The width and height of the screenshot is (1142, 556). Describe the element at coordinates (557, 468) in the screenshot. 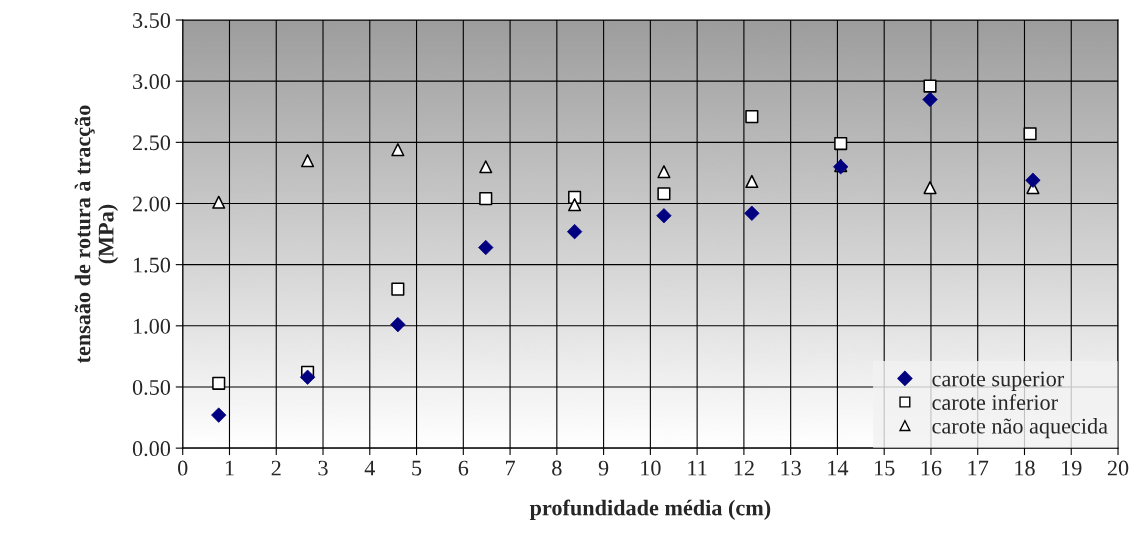

I see `x-tick-label: 8` at that location.